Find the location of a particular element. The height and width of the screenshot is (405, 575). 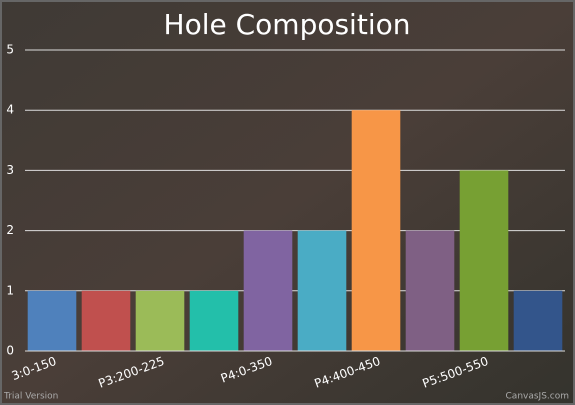

y-tick-label: 5 is located at coordinates (10, 50).